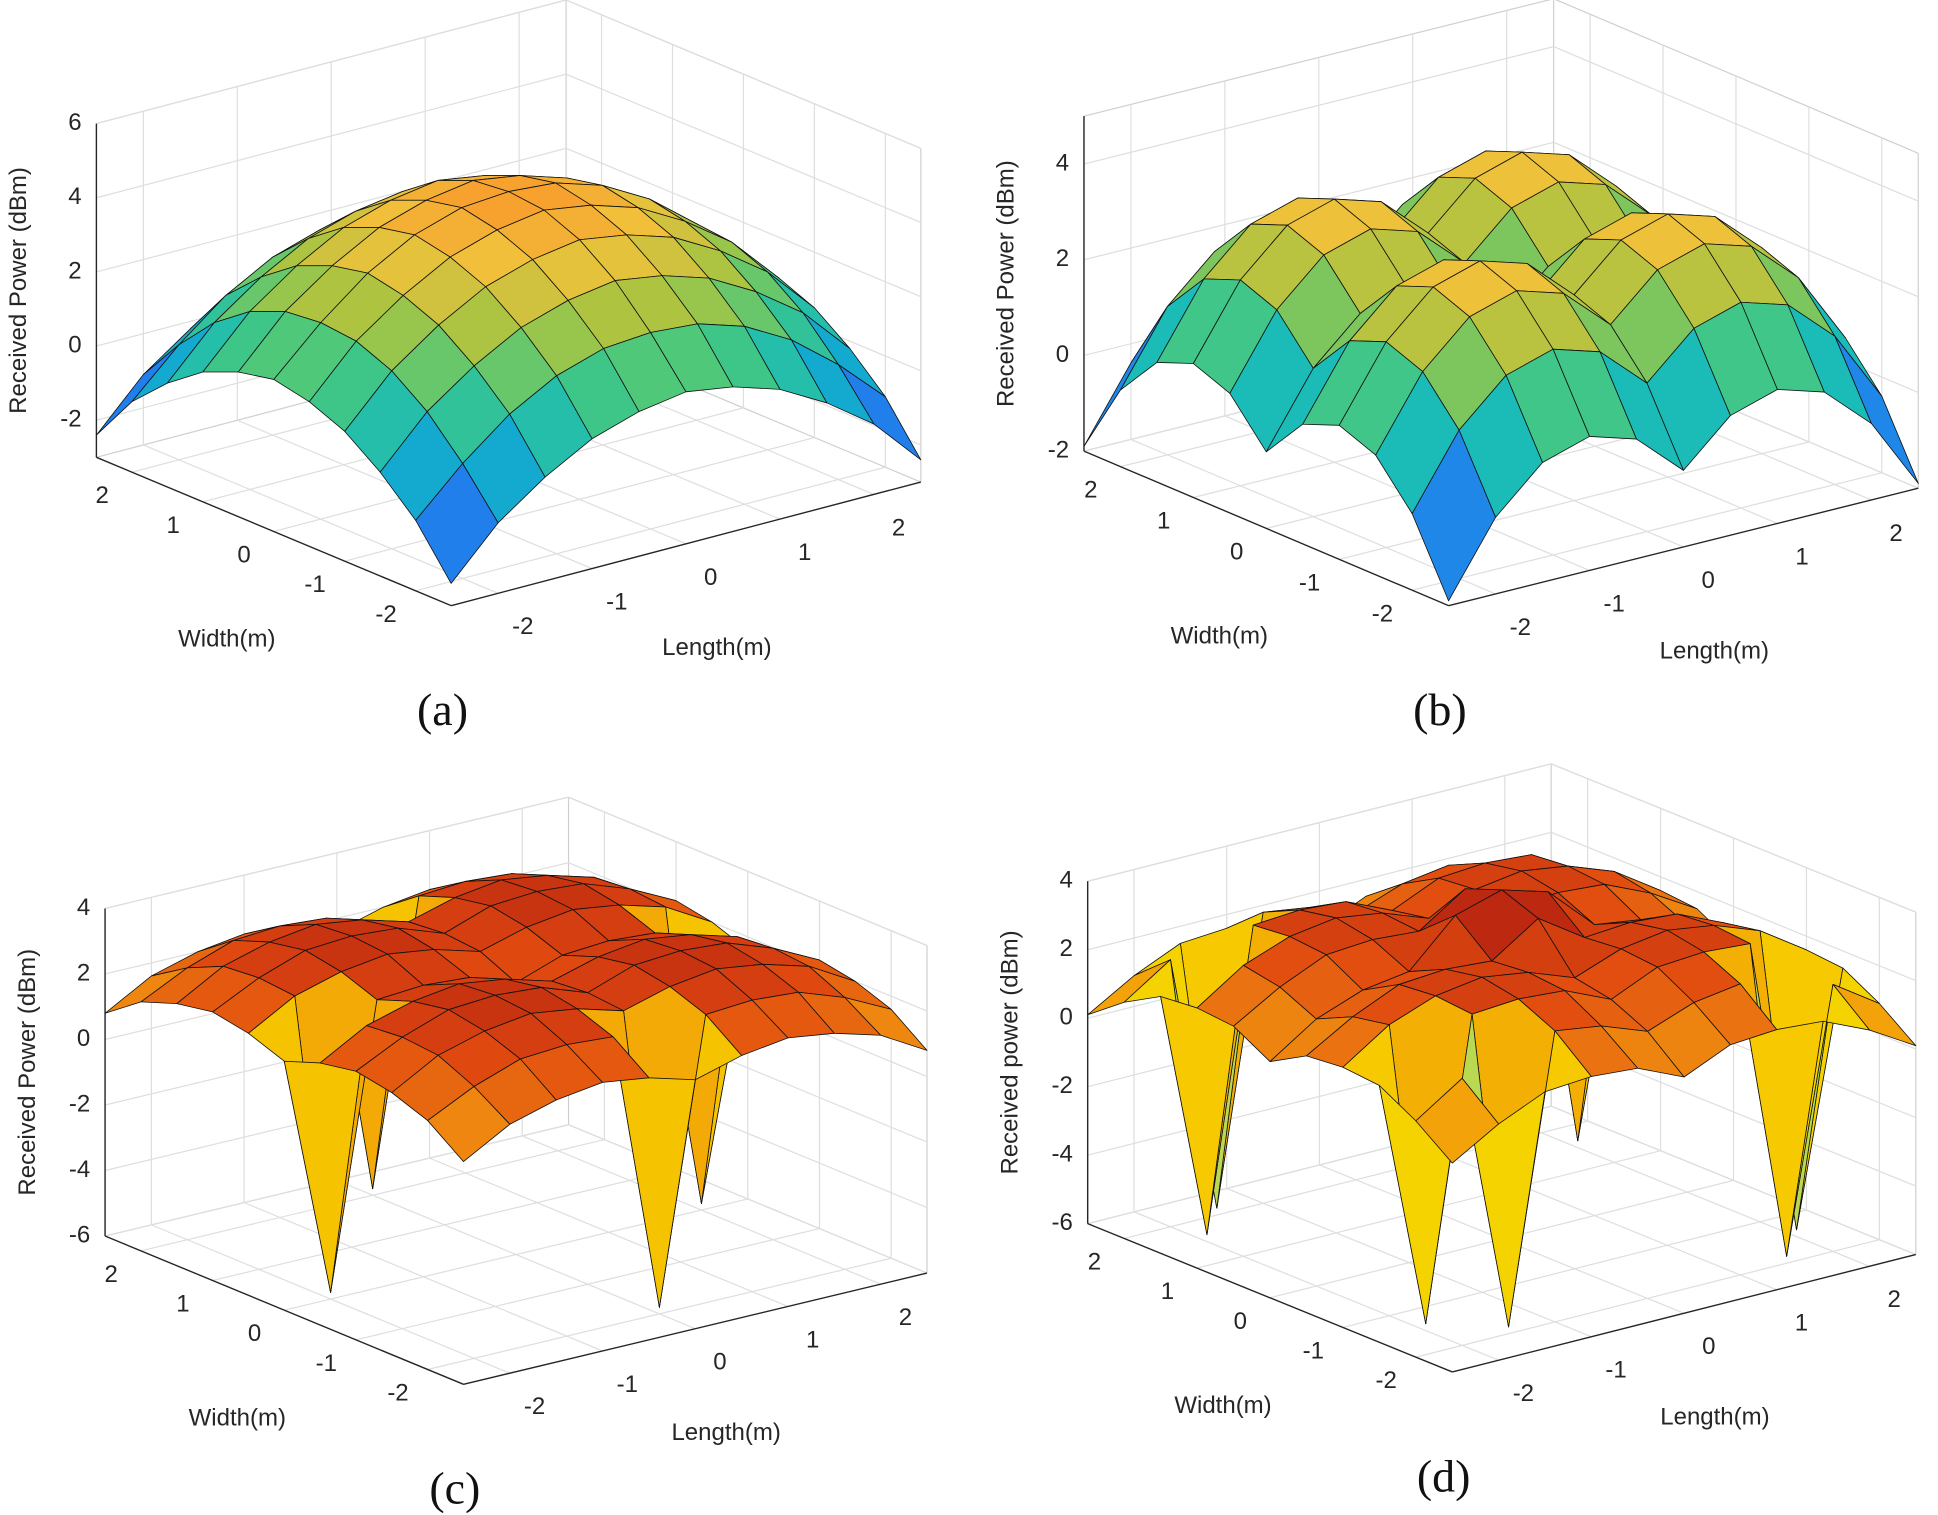 The image size is (1938, 1515). What do you see at coordinates (1440, 709) in the screenshot?
I see `panel-caption: (b)` at bounding box center [1440, 709].